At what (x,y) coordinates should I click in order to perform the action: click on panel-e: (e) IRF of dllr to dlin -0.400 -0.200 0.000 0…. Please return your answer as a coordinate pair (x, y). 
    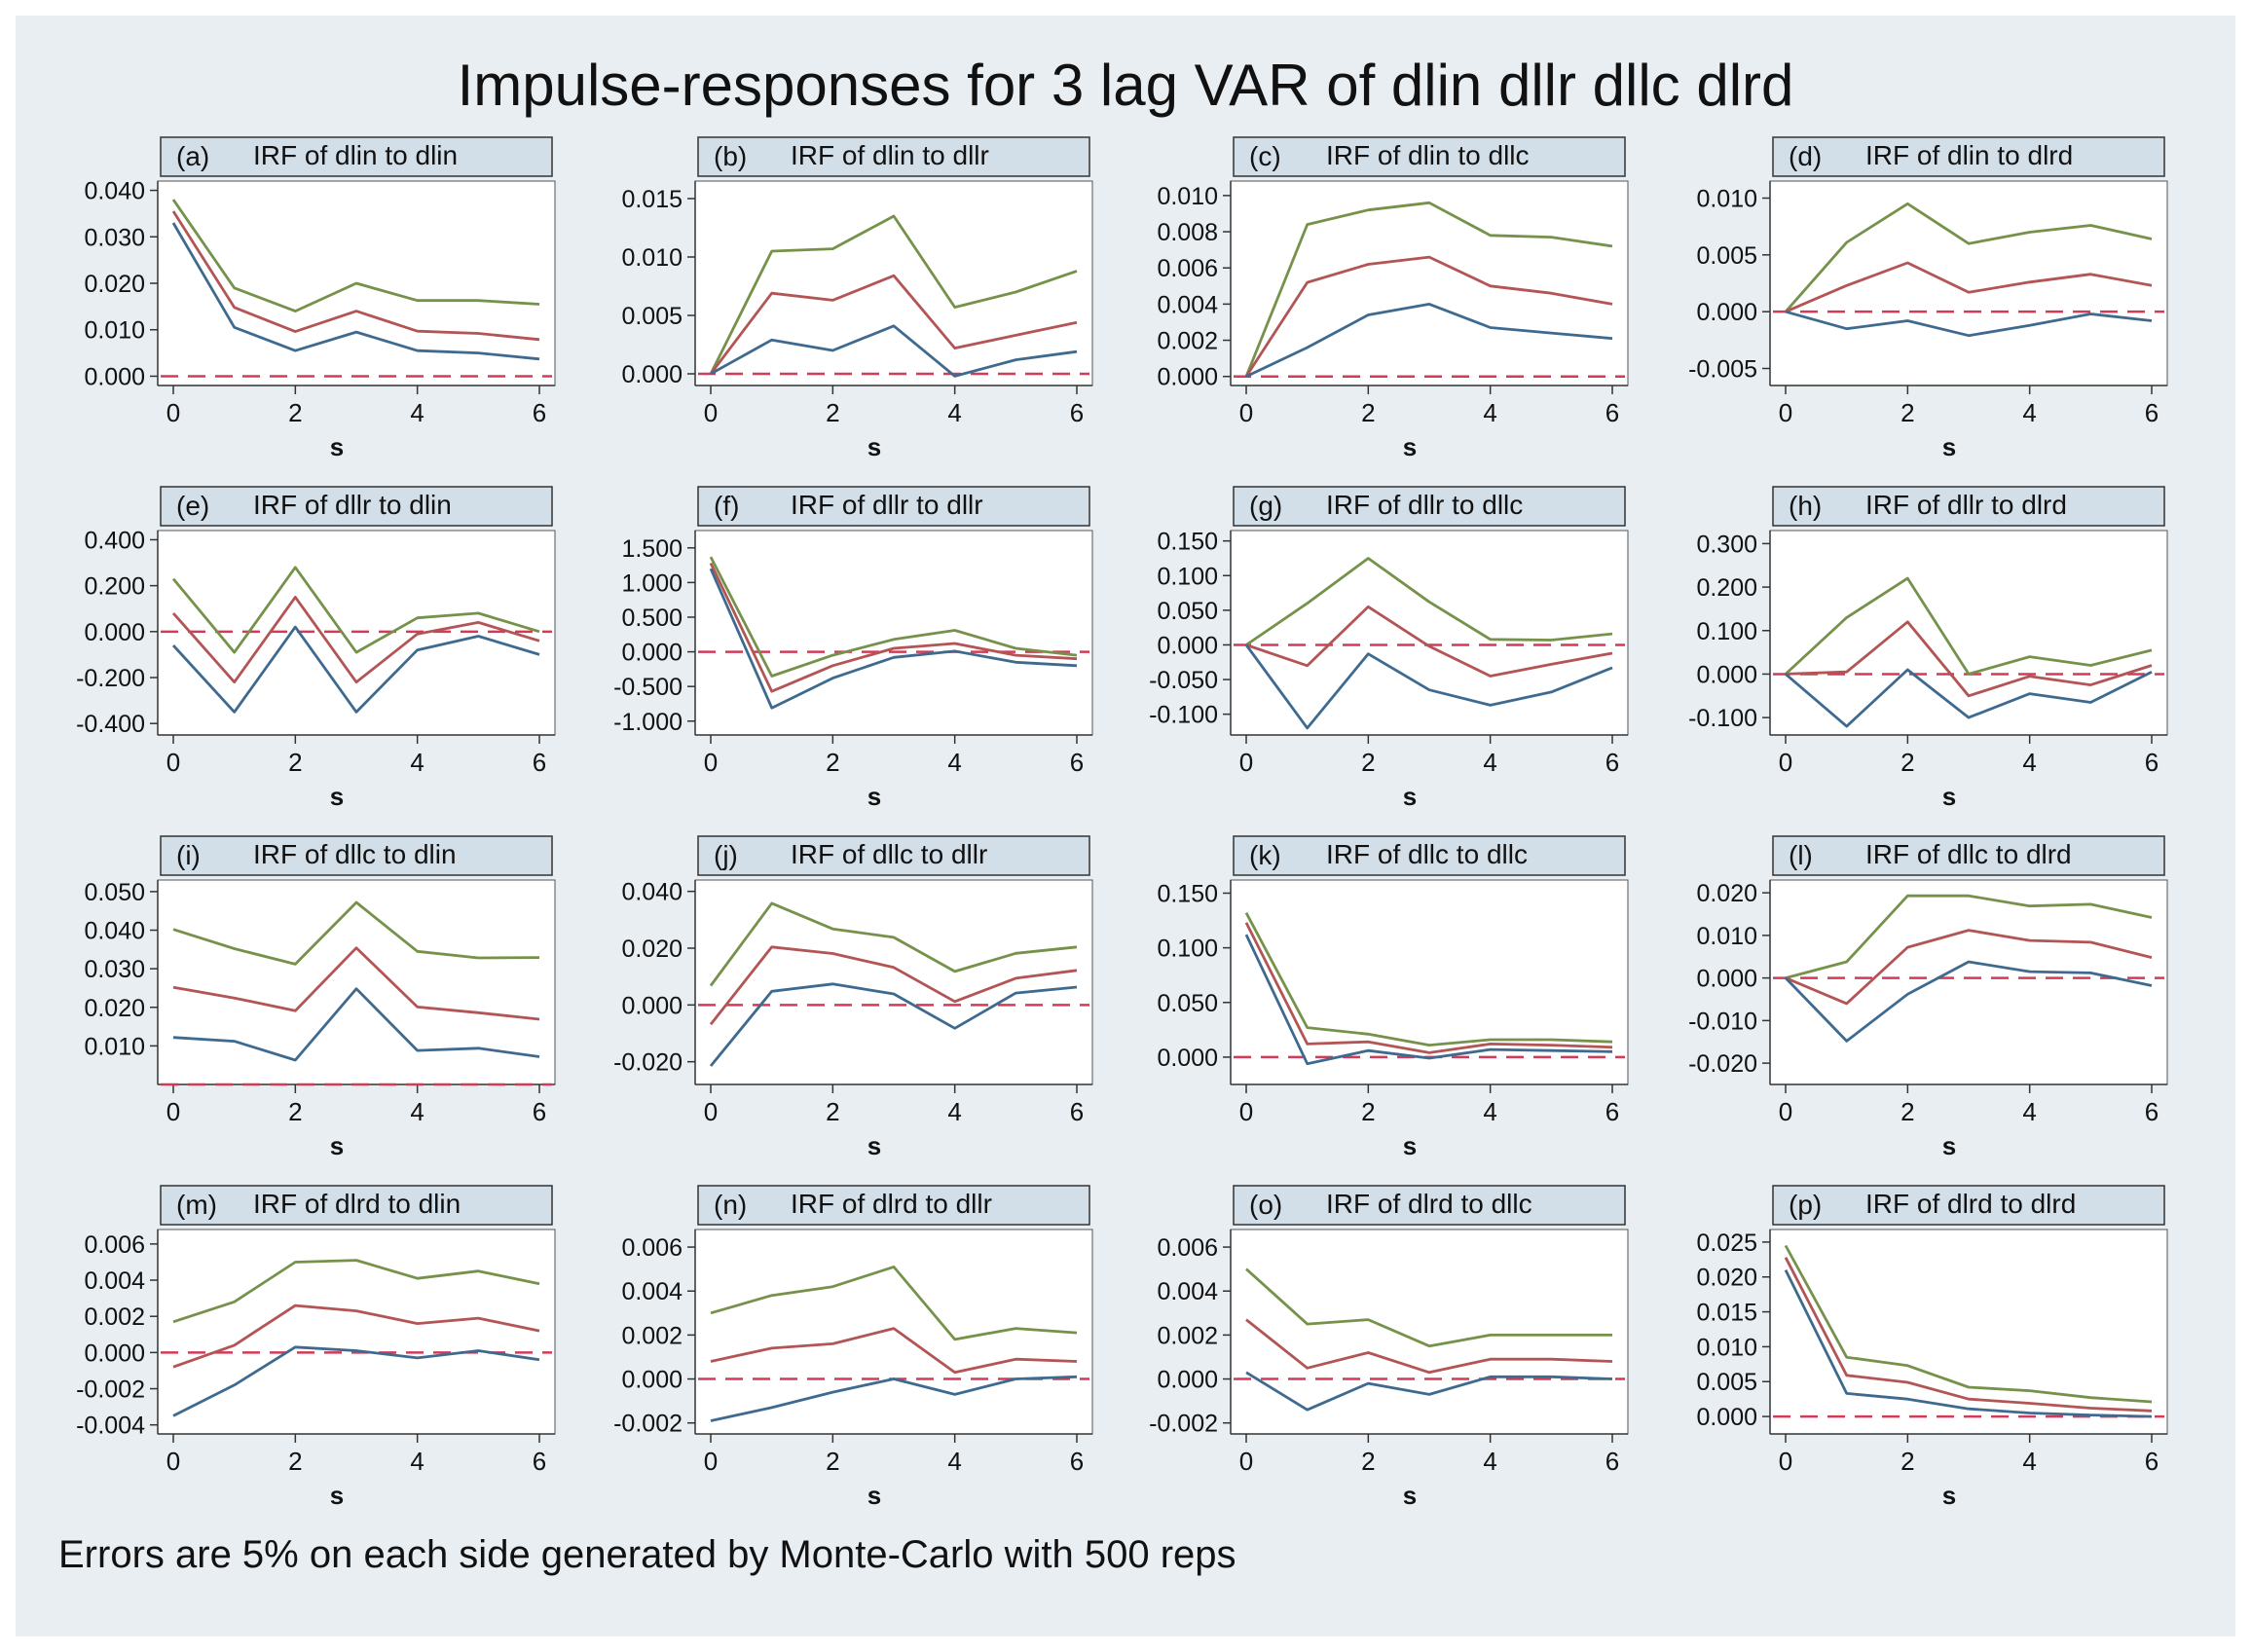
    Looking at the image, I should click on (316, 648).